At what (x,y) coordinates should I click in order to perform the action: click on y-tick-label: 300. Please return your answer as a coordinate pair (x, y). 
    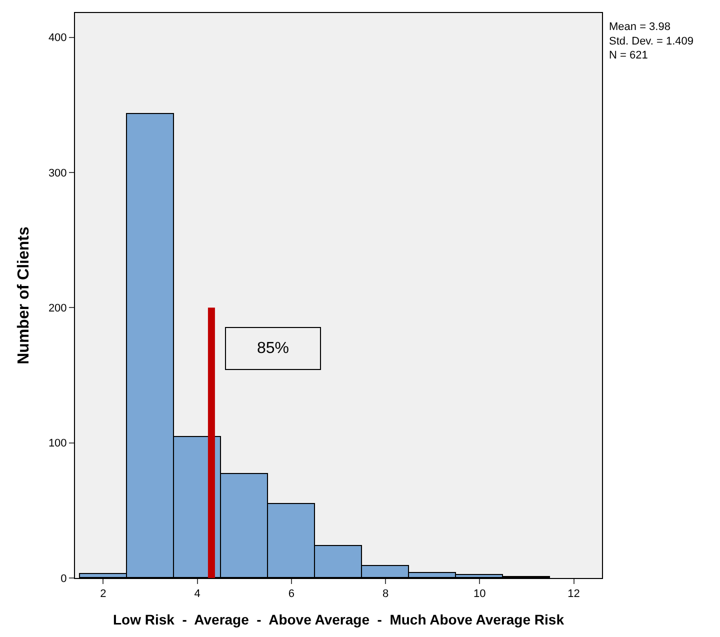
    Looking at the image, I should click on (57, 173).